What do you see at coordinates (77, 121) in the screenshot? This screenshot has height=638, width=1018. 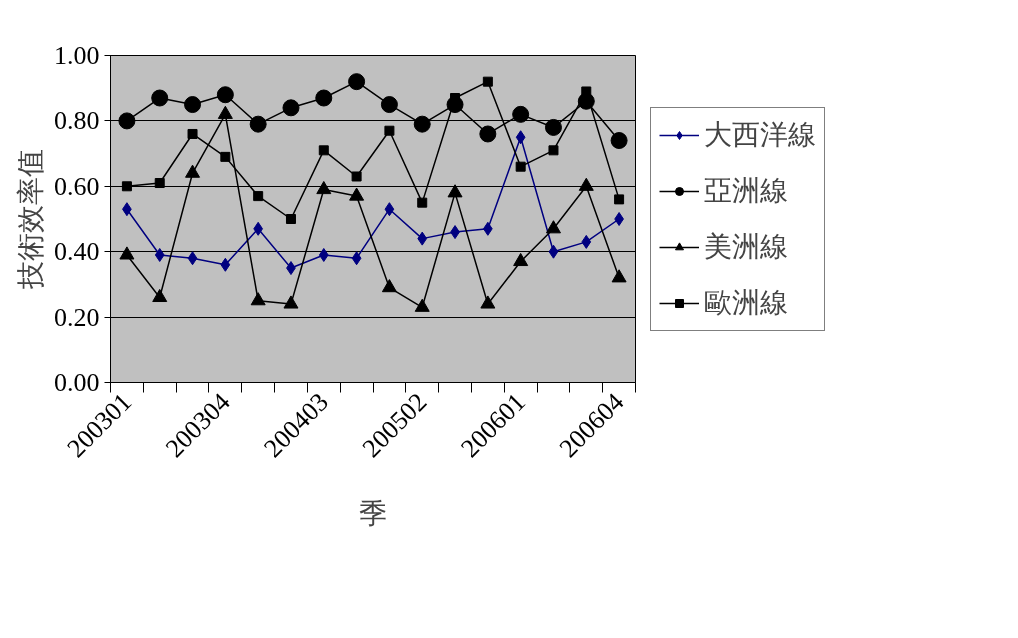 I see `y-tick-label: 0.80` at bounding box center [77, 121].